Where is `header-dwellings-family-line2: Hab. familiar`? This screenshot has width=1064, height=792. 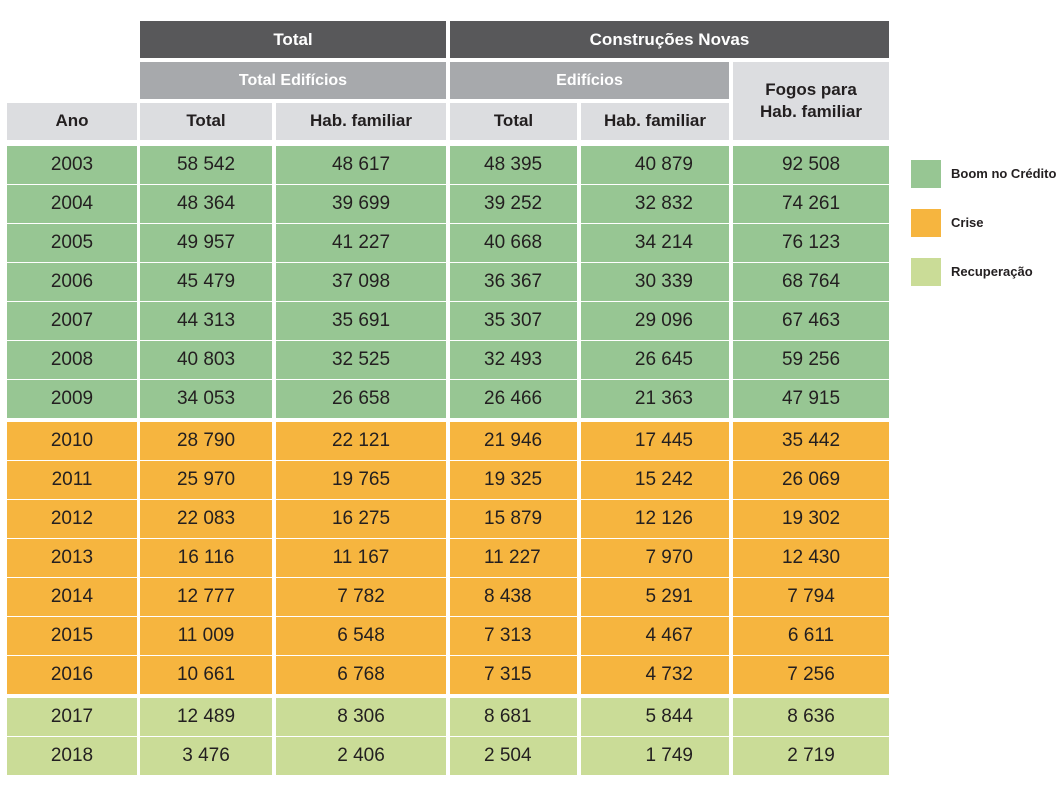
header-dwellings-family-line2: Hab. familiar is located at coordinates (811, 111).